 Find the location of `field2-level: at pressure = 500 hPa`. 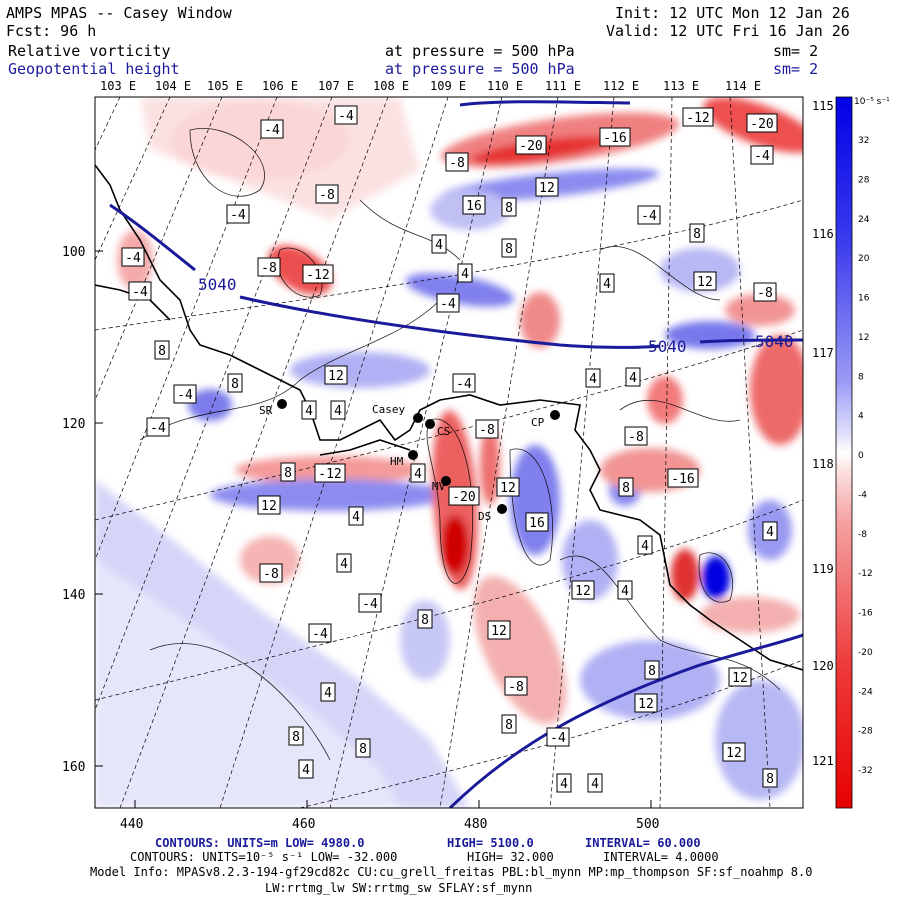

field2-level: at pressure = 500 hPa is located at coordinates (480, 69).